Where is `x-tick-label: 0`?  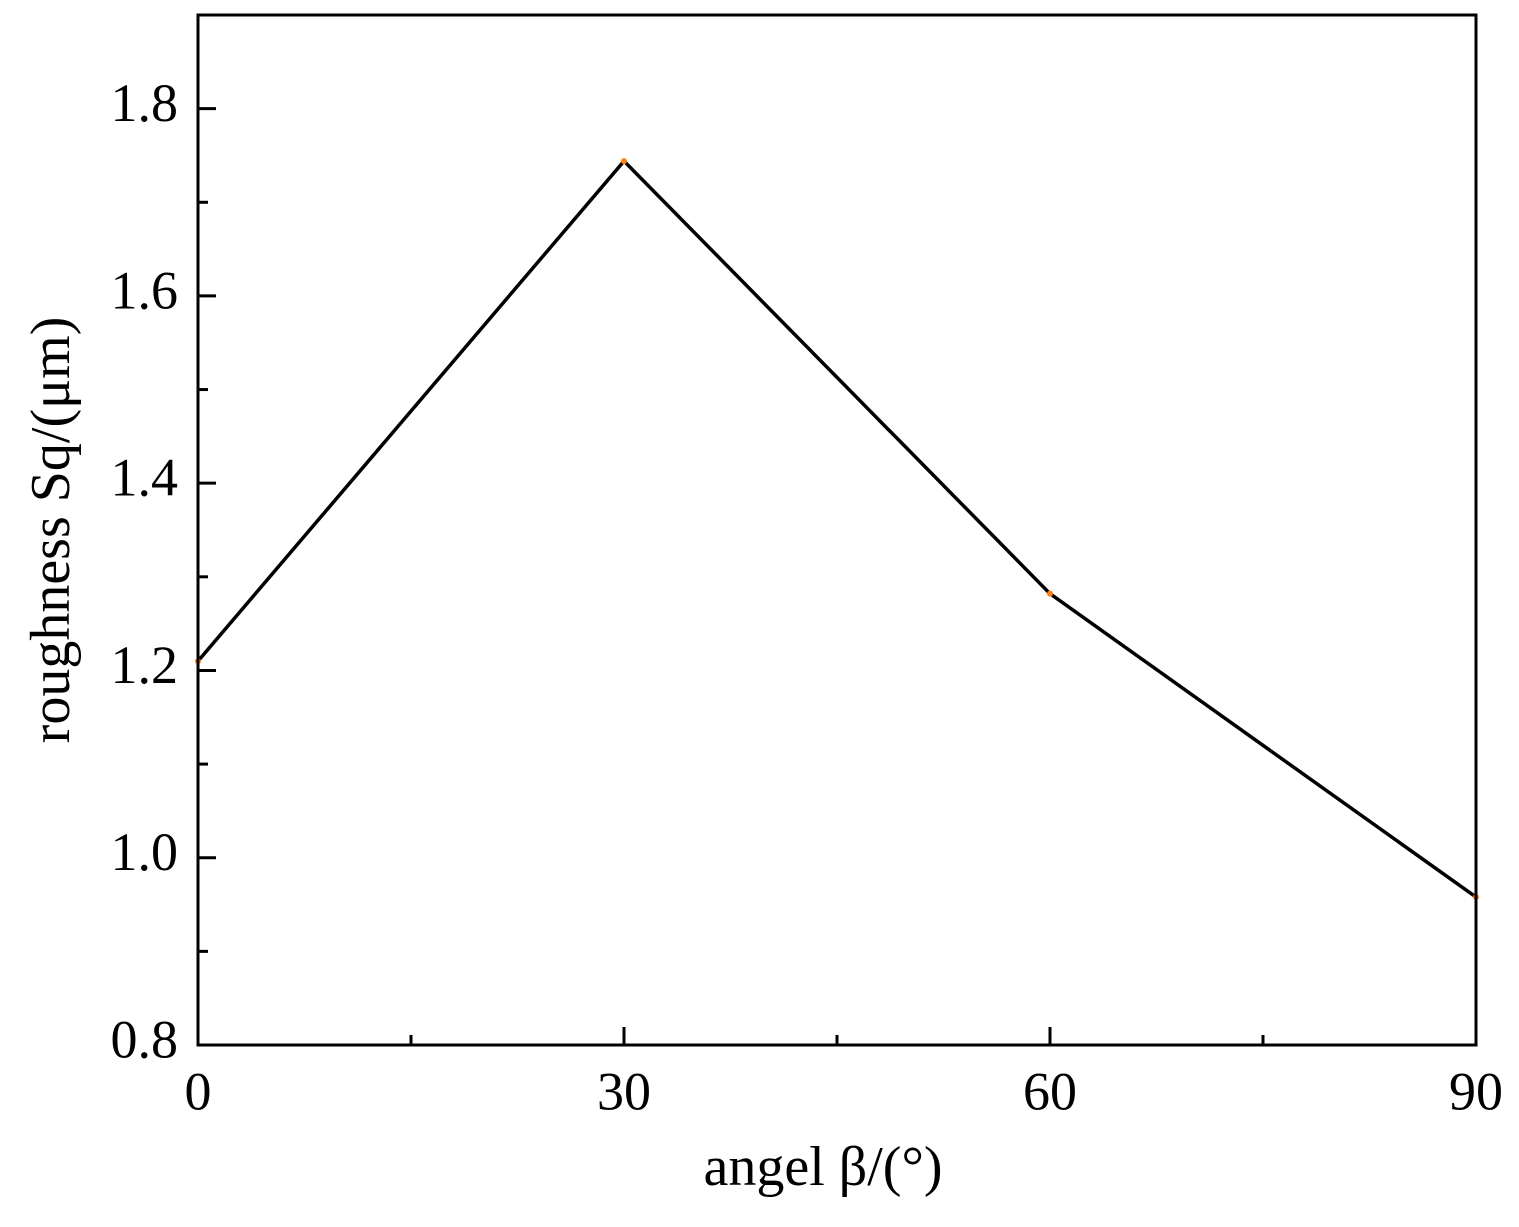 x-tick-label: 0 is located at coordinates (198, 1091).